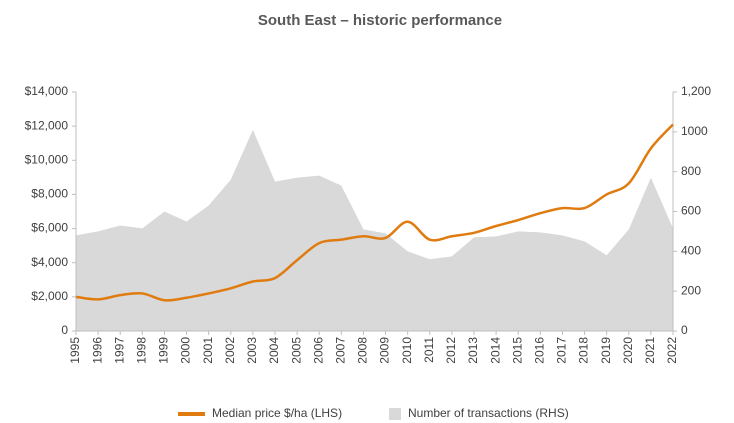 This screenshot has height=423, width=734. Describe the element at coordinates (49, 296) in the screenshot. I see `y-tick-label: $2,000` at that location.